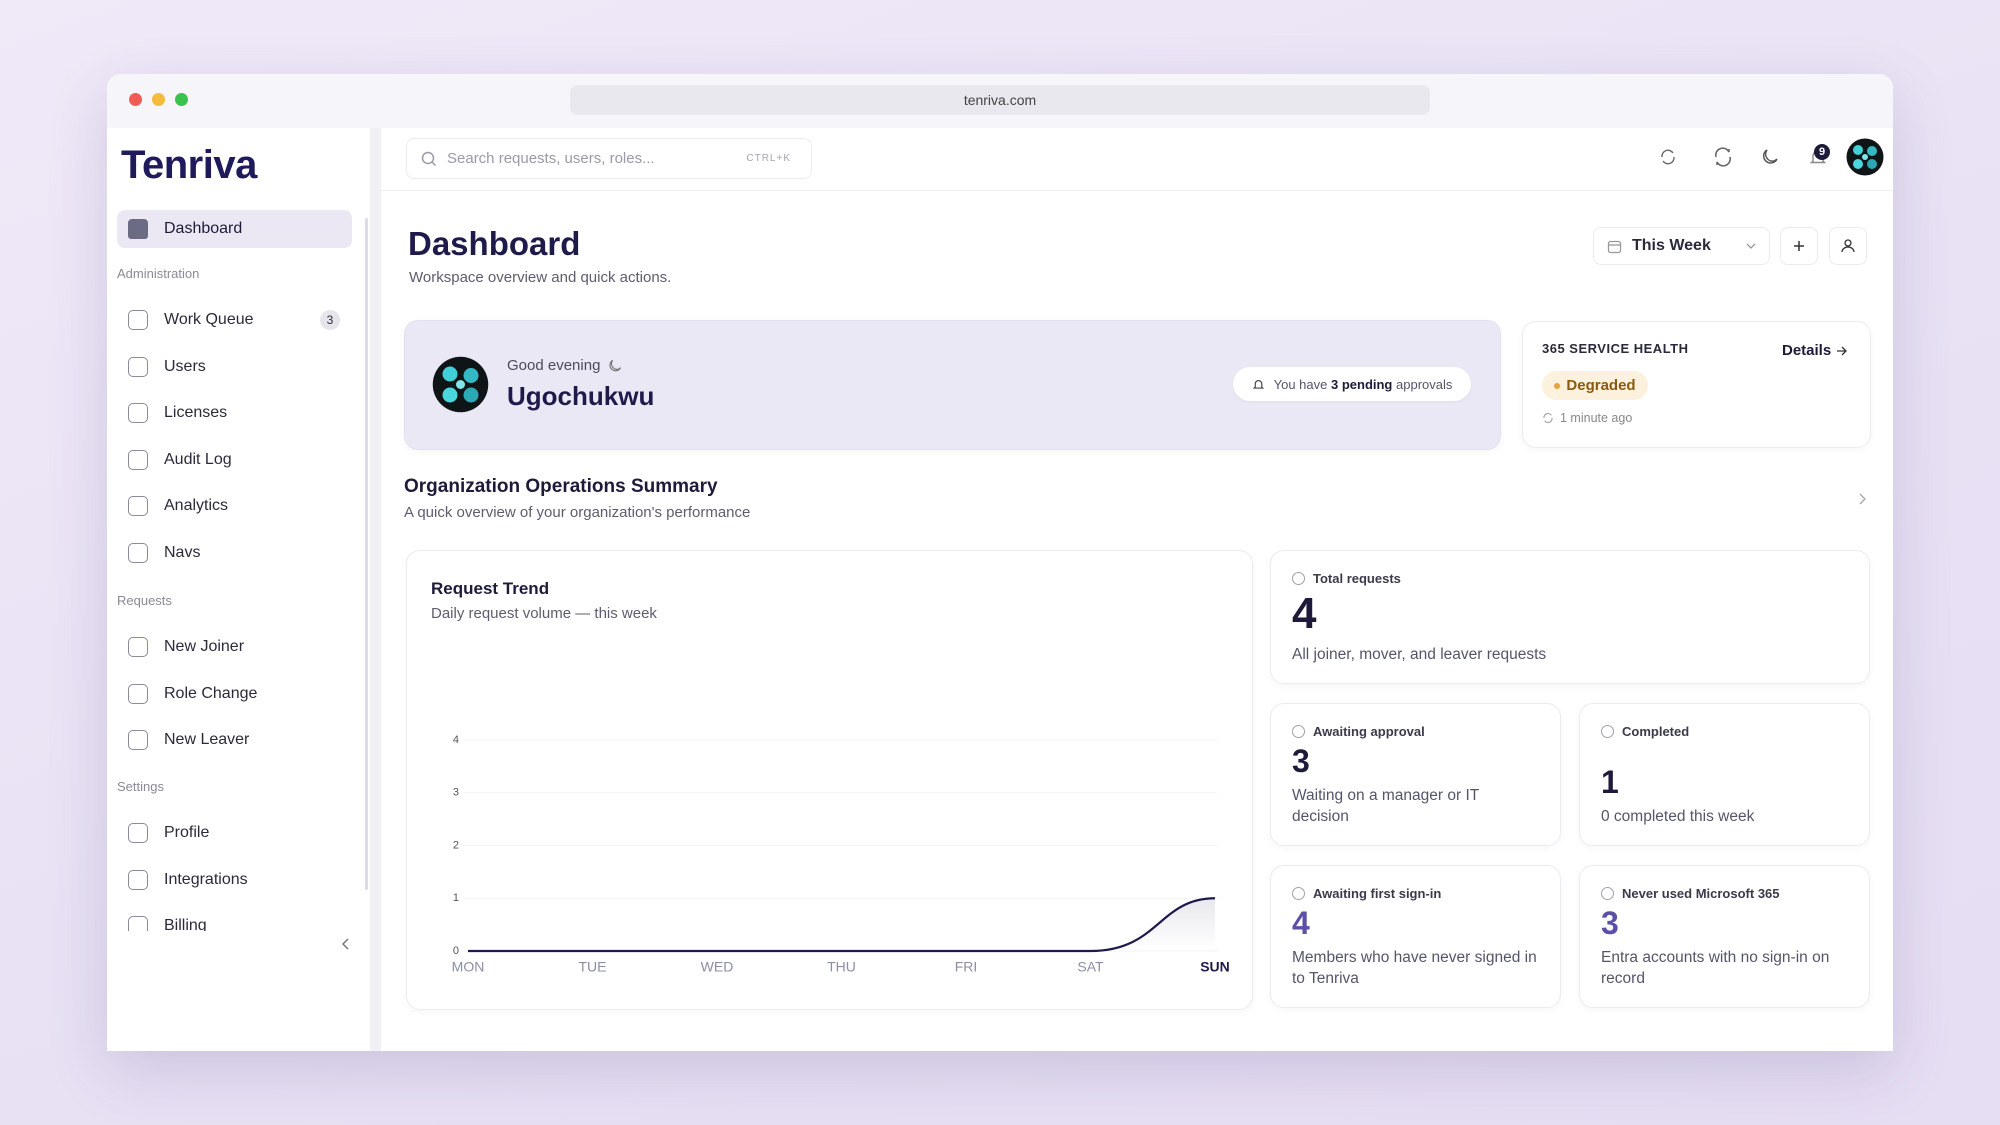 The height and width of the screenshot is (1125, 2000). Describe the element at coordinates (593, 967) in the screenshot. I see `x-tick-label: TUE` at that location.